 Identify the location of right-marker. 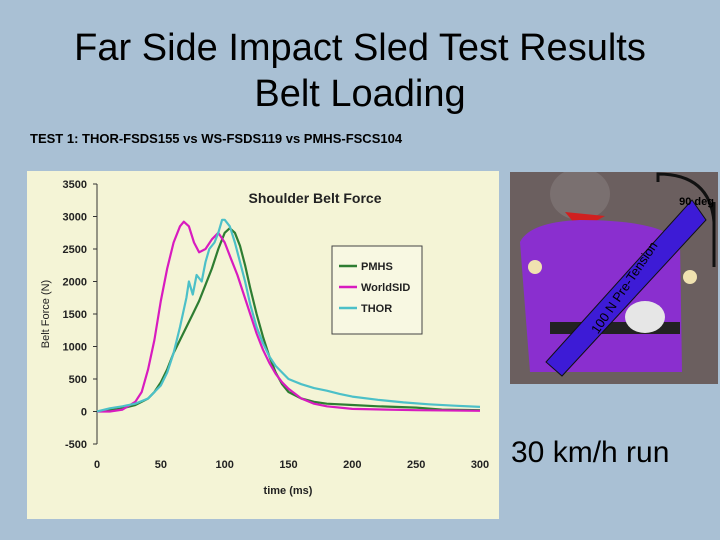
(690, 277).